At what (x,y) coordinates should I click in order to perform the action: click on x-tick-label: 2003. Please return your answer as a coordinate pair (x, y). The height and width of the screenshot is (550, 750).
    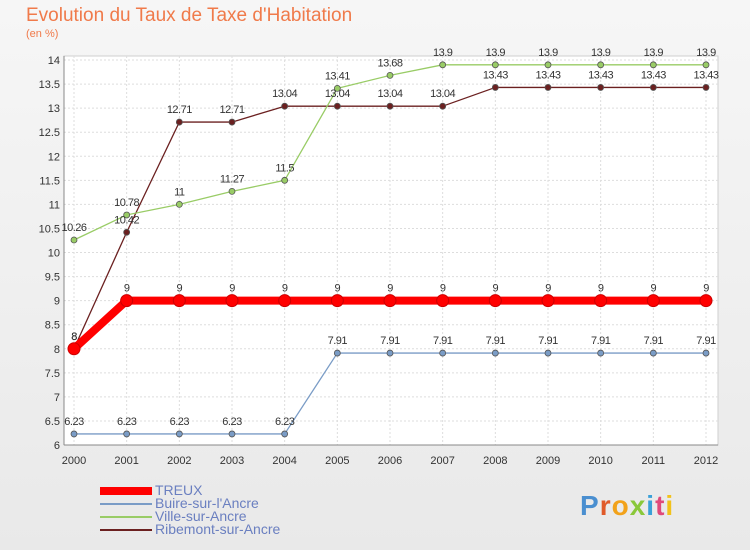
    Looking at the image, I should click on (232, 461).